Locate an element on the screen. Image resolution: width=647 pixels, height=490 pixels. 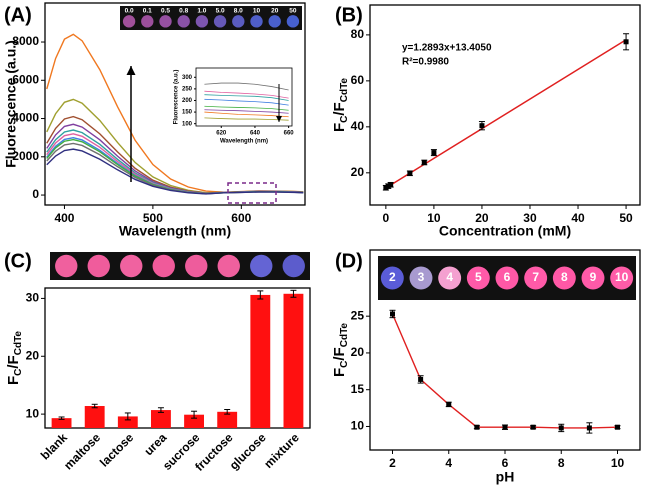
y-axis-label-subscript: C is located at coordinates (344, 119).